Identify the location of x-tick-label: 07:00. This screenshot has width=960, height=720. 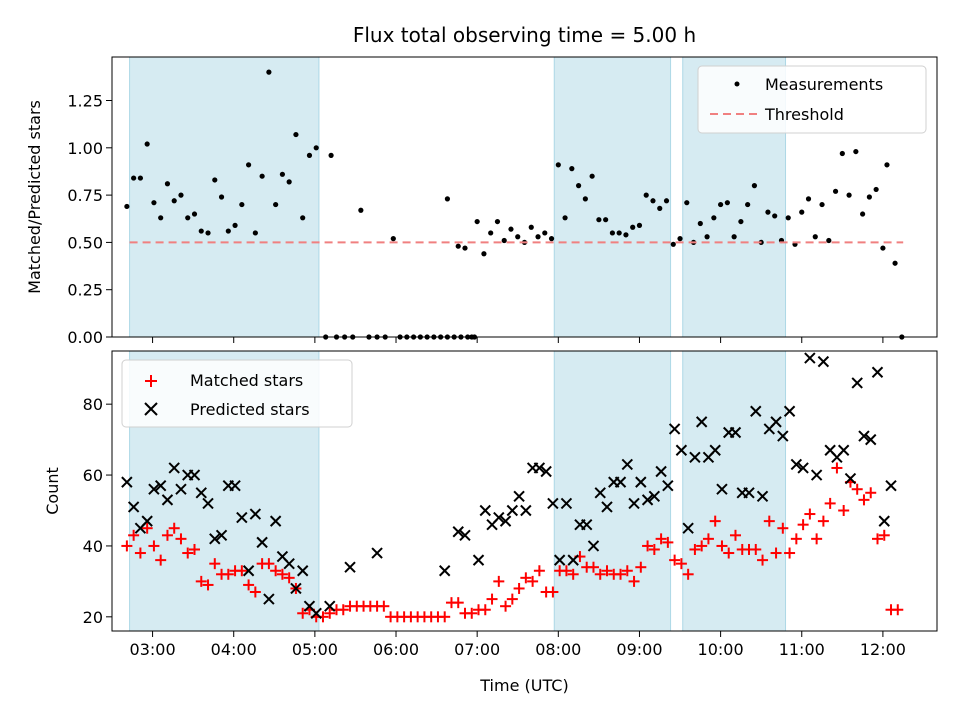
(477, 649).